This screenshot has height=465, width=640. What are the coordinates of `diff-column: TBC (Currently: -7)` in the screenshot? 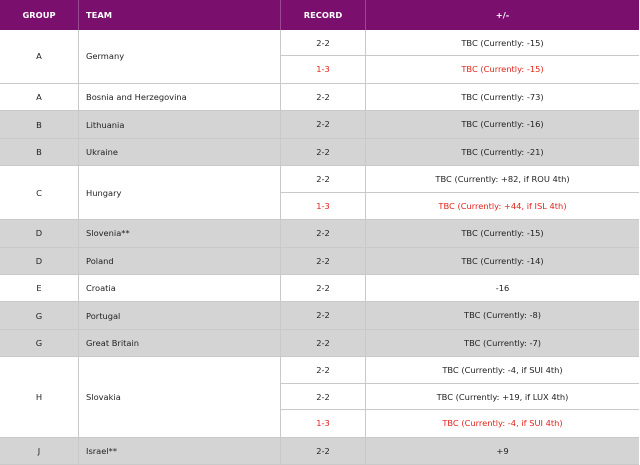 It's located at (502, 343).